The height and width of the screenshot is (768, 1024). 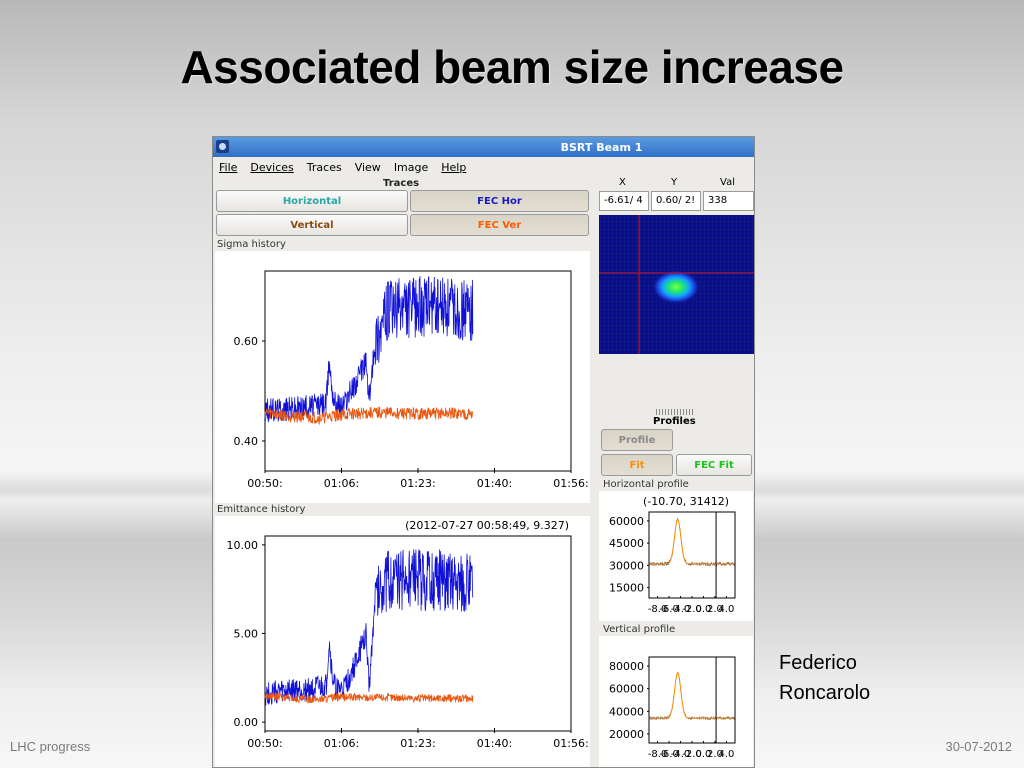 I want to click on y-tick-label: 20000, so click(x=626, y=734).